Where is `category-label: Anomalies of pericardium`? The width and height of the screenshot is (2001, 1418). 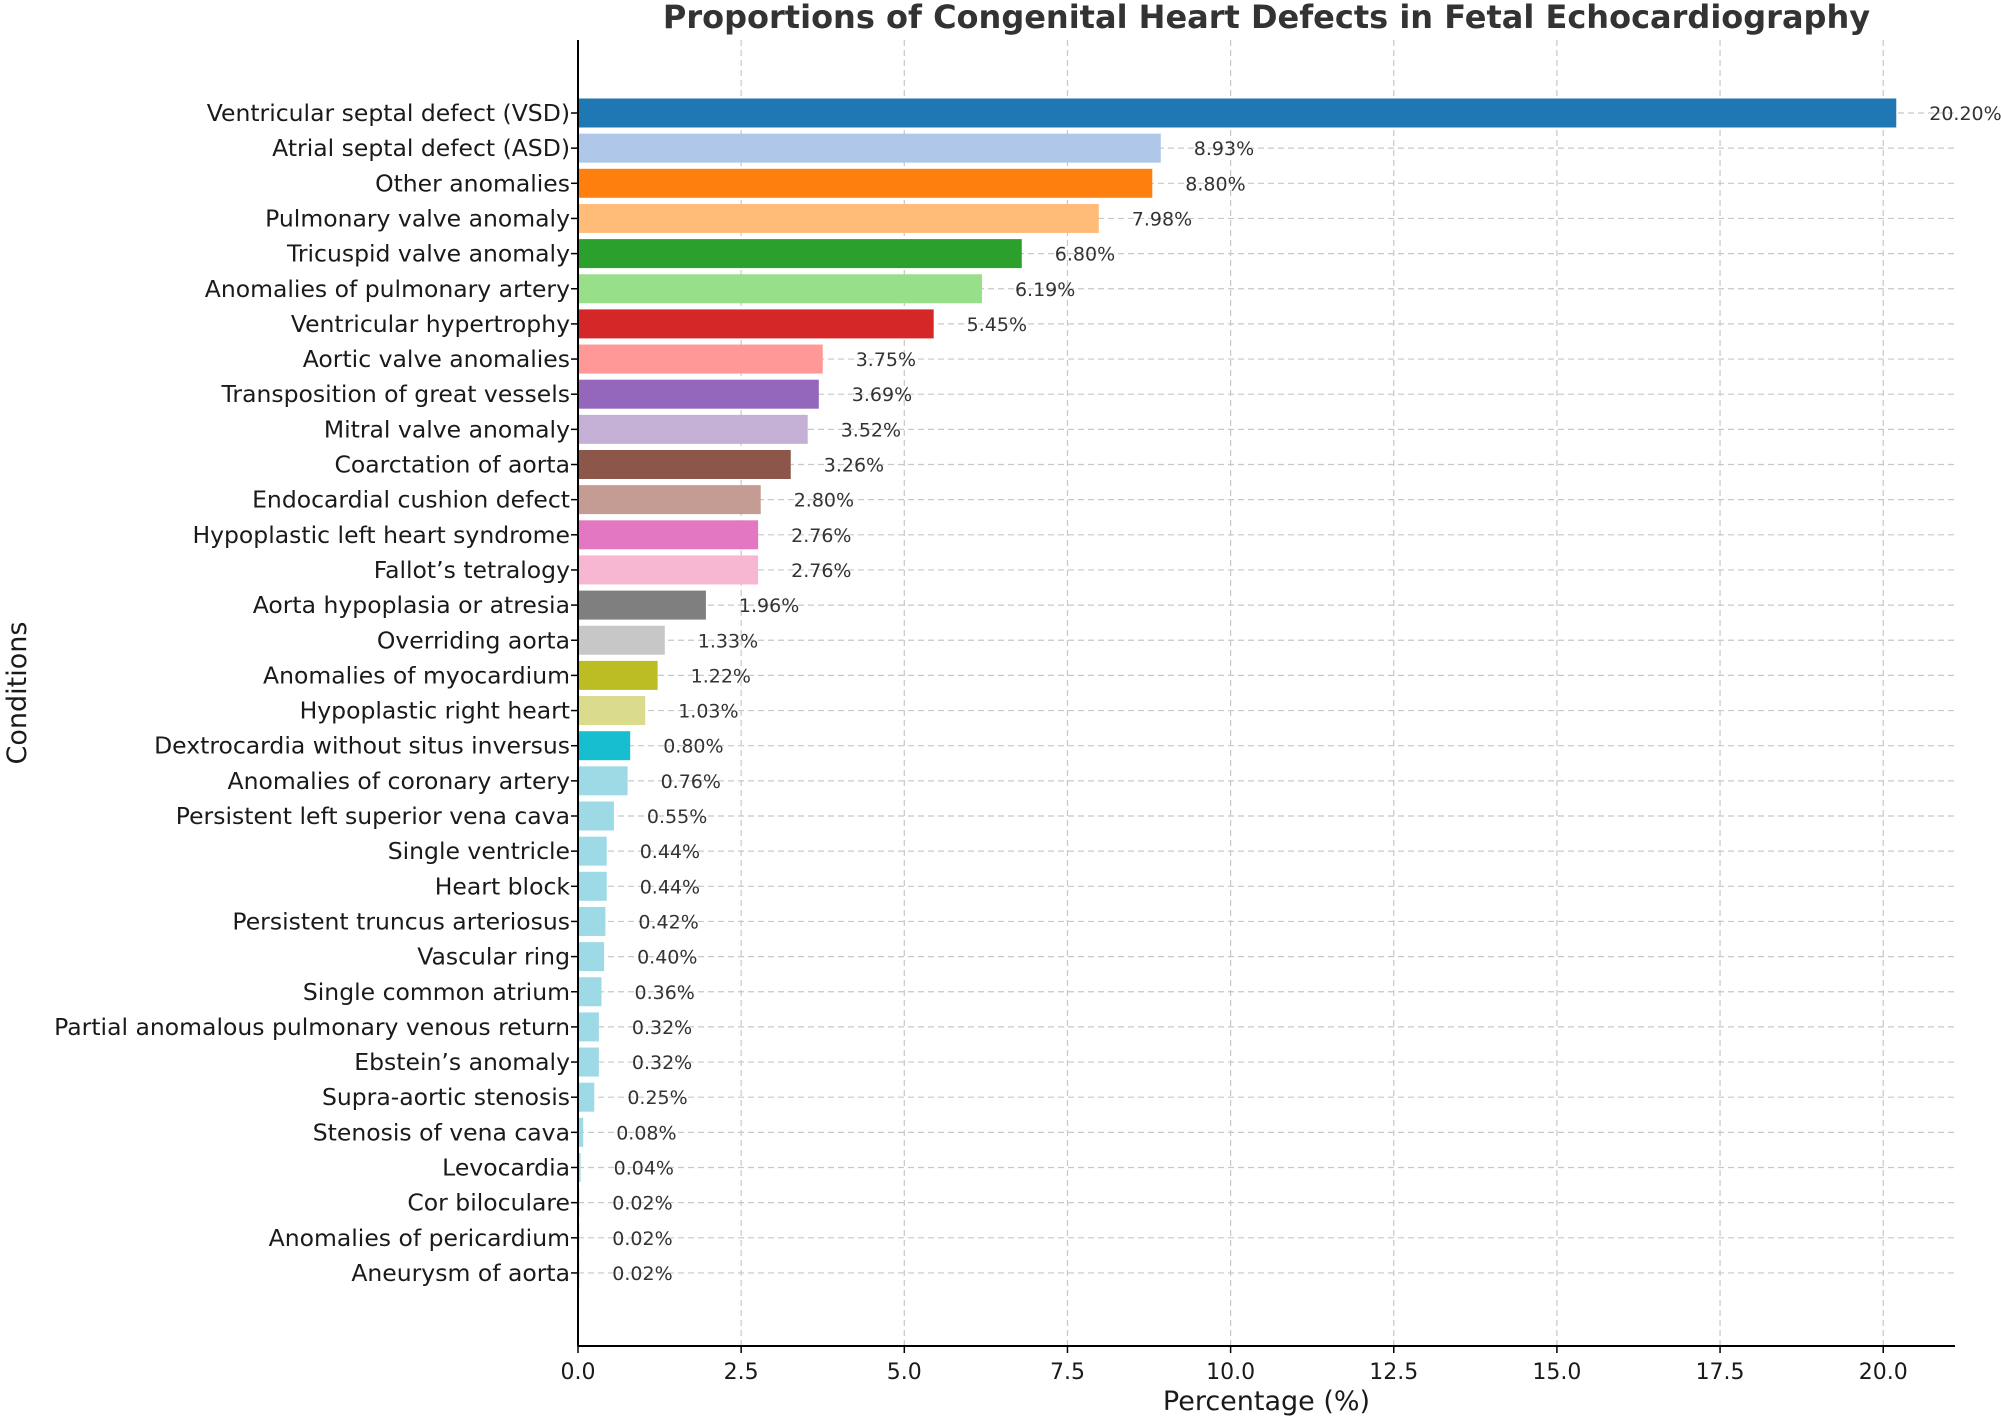 category-label: Anomalies of pericardium is located at coordinates (419, 1238).